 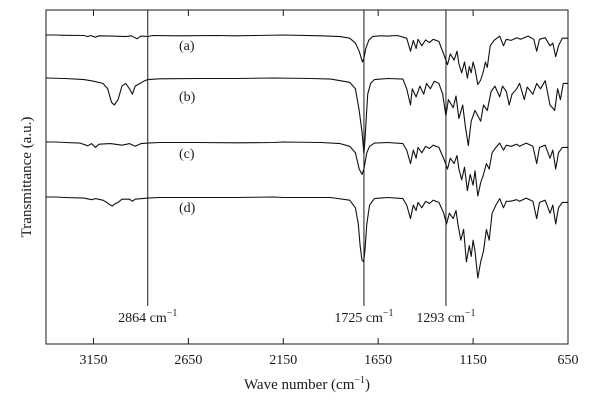 What do you see at coordinates (307, 384) in the screenshot?
I see `x-axis-title: Wave number (cm−1)` at bounding box center [307, 384].